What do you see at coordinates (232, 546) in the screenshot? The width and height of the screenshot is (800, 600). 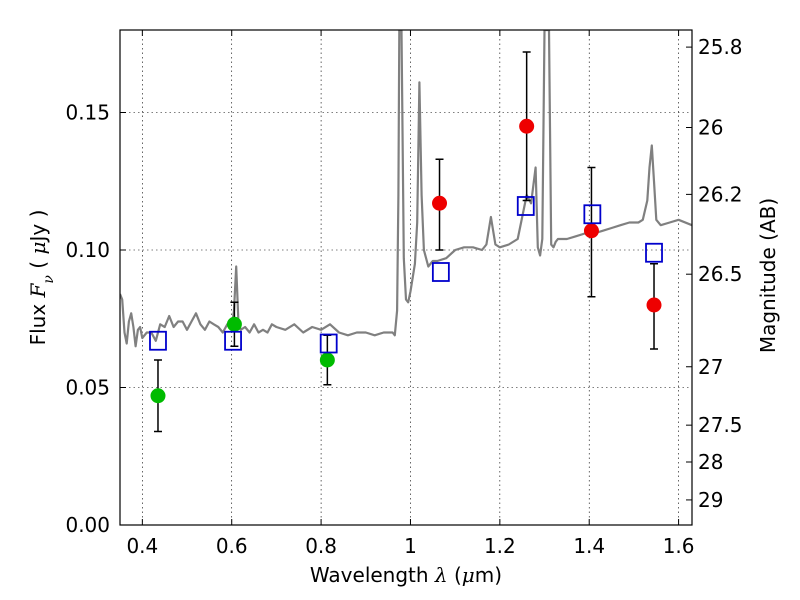 I see `x-tick-label: 0.6` at bounding box center [232, 546].